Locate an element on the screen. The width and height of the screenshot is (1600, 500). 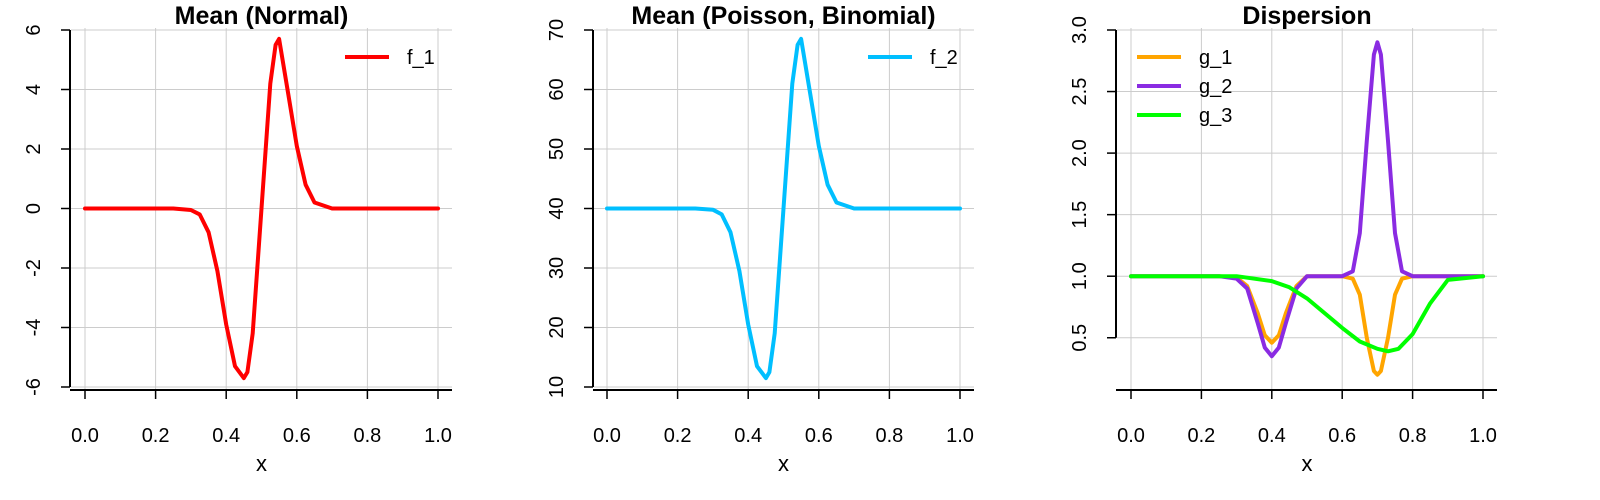
y-tick-label: 1.0 is located at coordinates (1080, 276).